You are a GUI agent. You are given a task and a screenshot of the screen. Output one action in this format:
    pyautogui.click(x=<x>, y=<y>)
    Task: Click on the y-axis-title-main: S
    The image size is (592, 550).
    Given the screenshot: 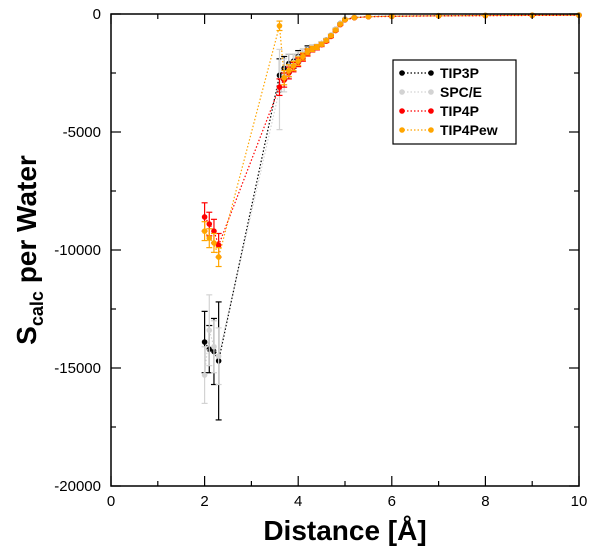 What is the action you would take?
    pyautogui.click(x=26, y=335)
    